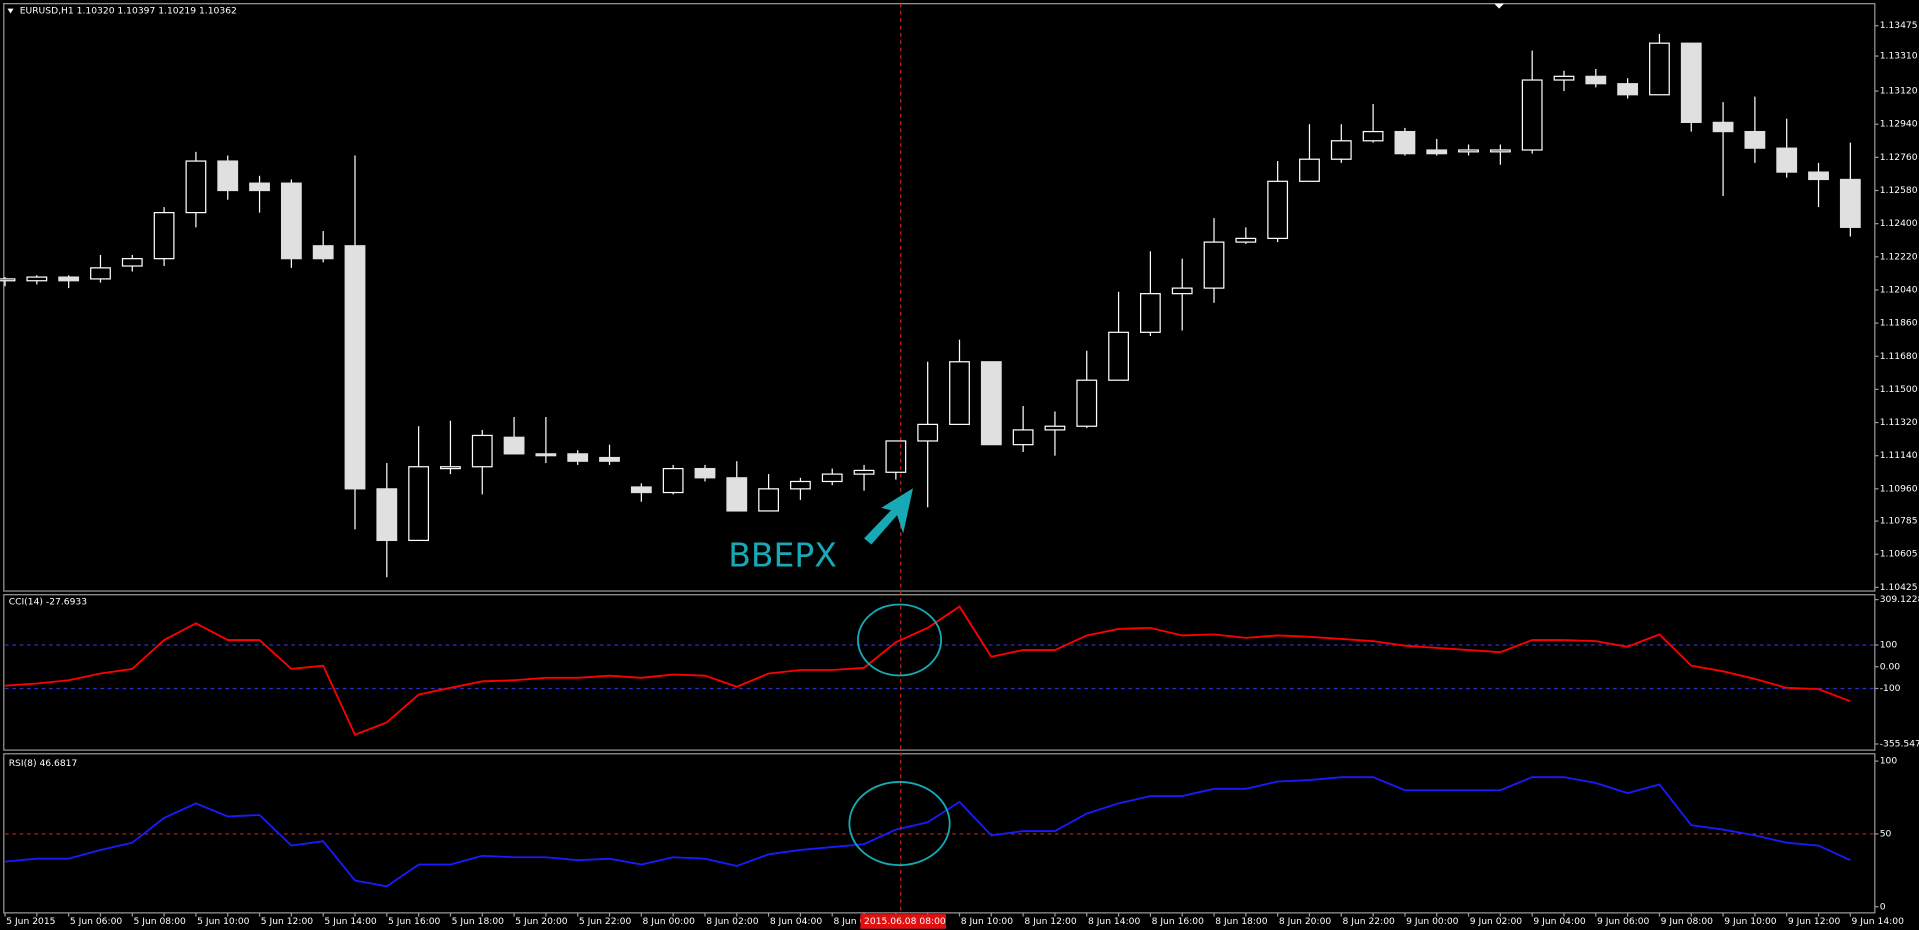 The image size is (1919, 930). Describe the element at coordinates (1559, 921) in the screenshot. I see `x-tick-label: 9 Jun 04:00` at that location.